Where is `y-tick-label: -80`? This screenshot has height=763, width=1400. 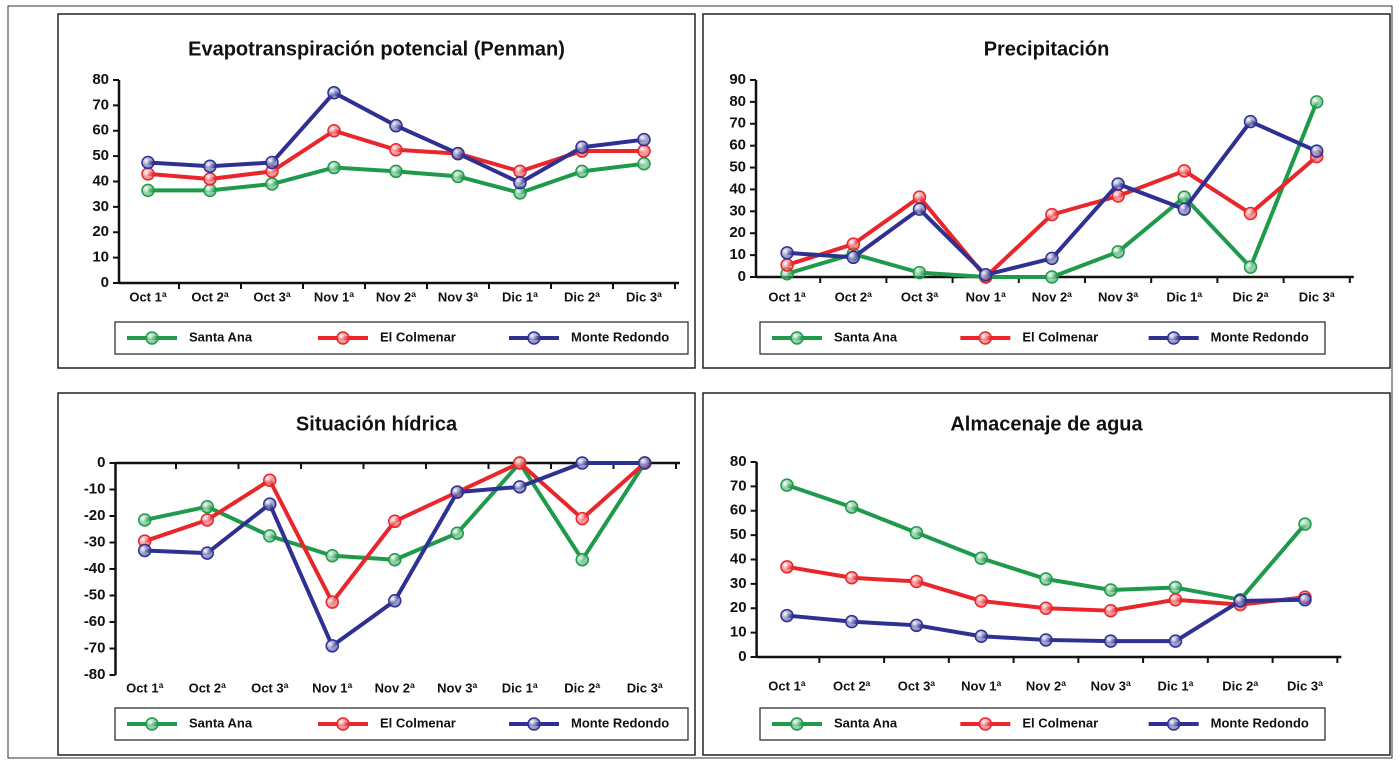 y-tick-label: -80 is located at coordinates (95, 674).